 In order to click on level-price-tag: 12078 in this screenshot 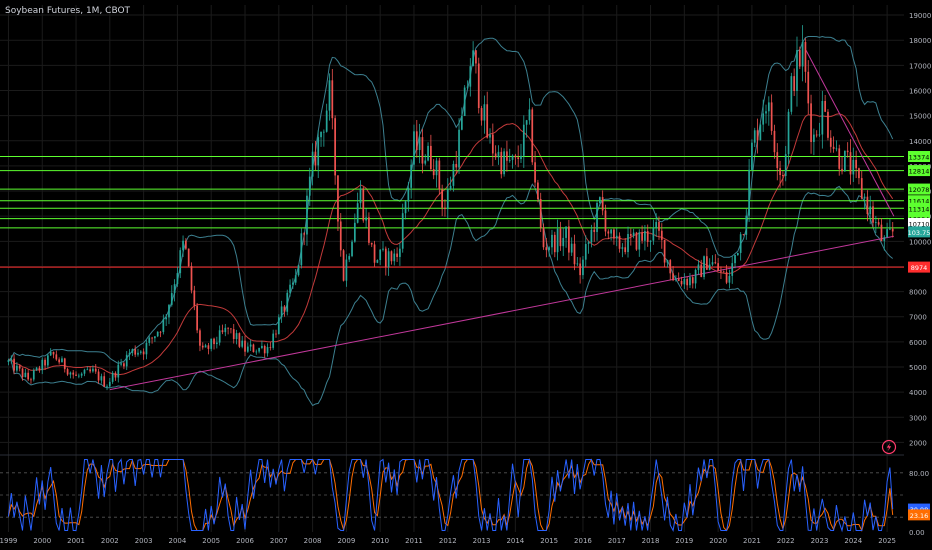, I will do `click(919, 190)`.